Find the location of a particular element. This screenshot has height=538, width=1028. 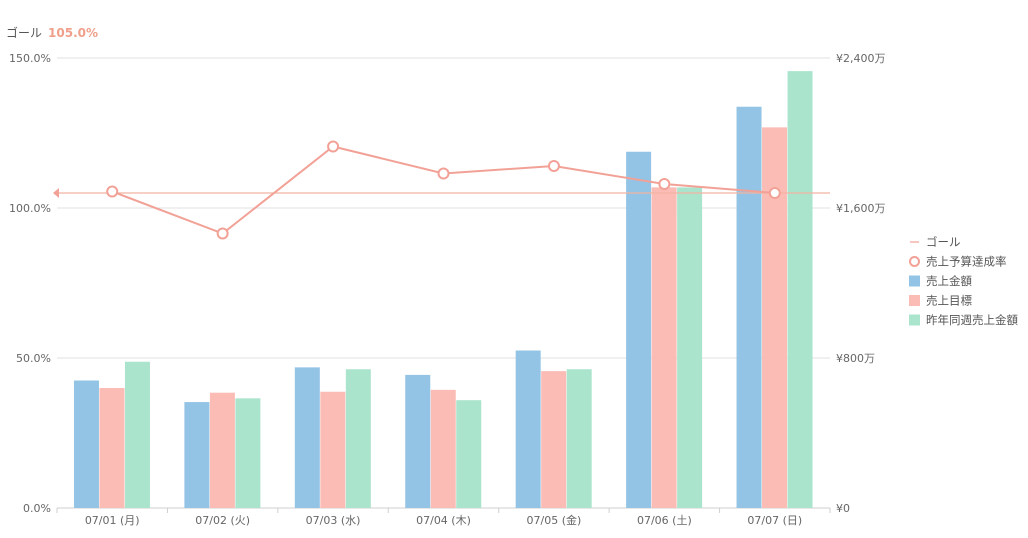

left-tick-label: 150.0% is located at coordinates (30, 58).